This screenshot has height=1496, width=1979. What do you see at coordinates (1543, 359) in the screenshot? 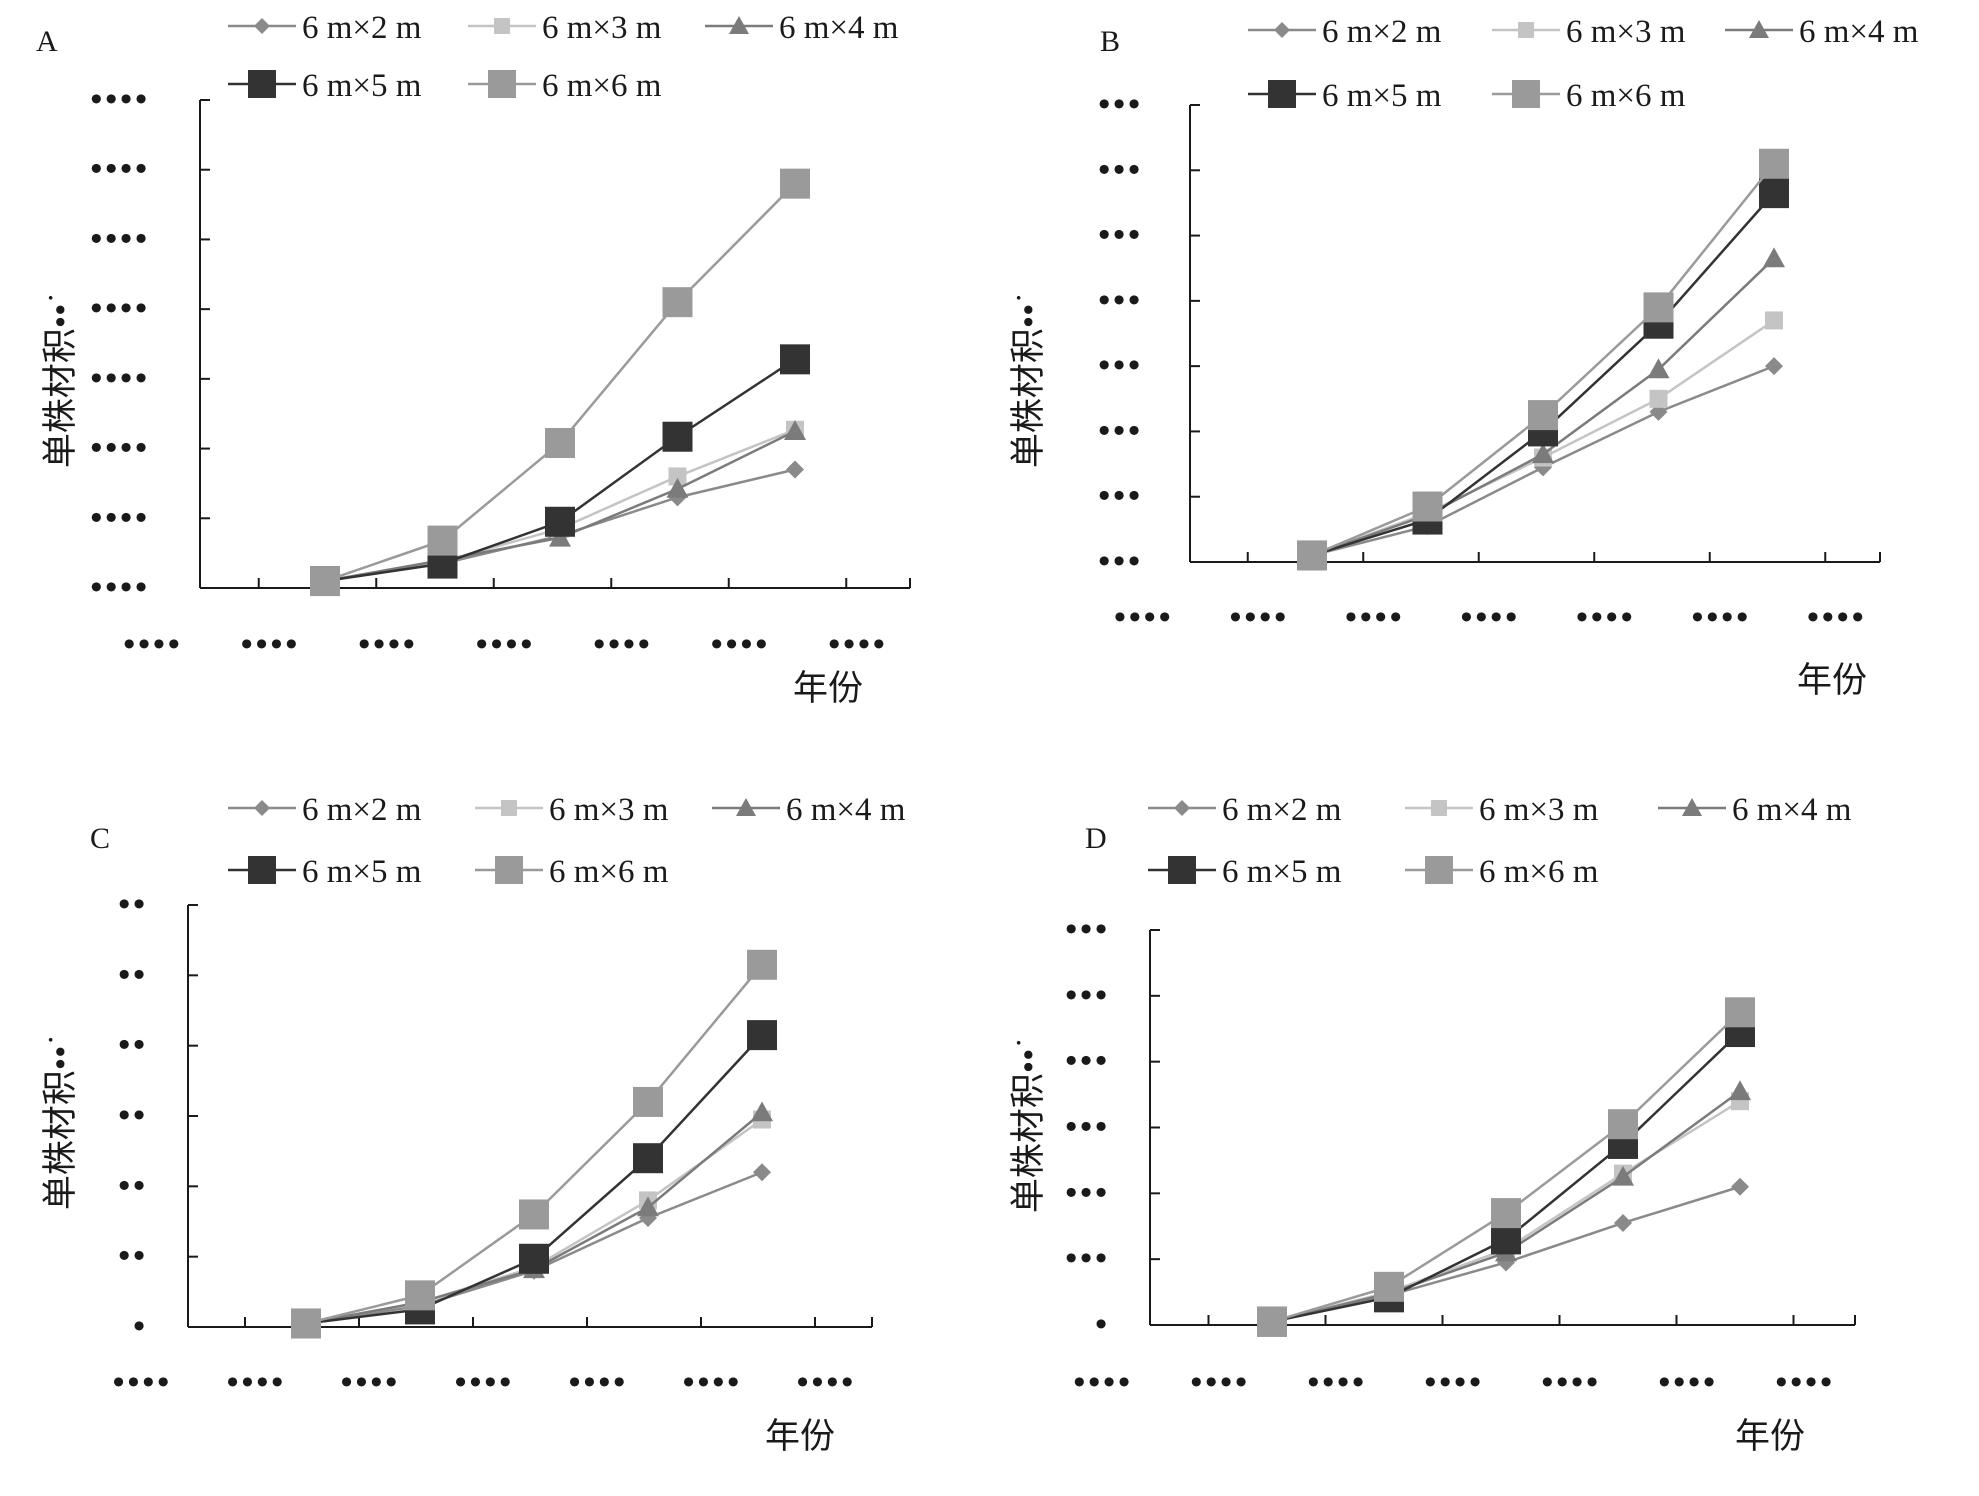
I see `series-line-6x6` at bounding box center [1543, 359].